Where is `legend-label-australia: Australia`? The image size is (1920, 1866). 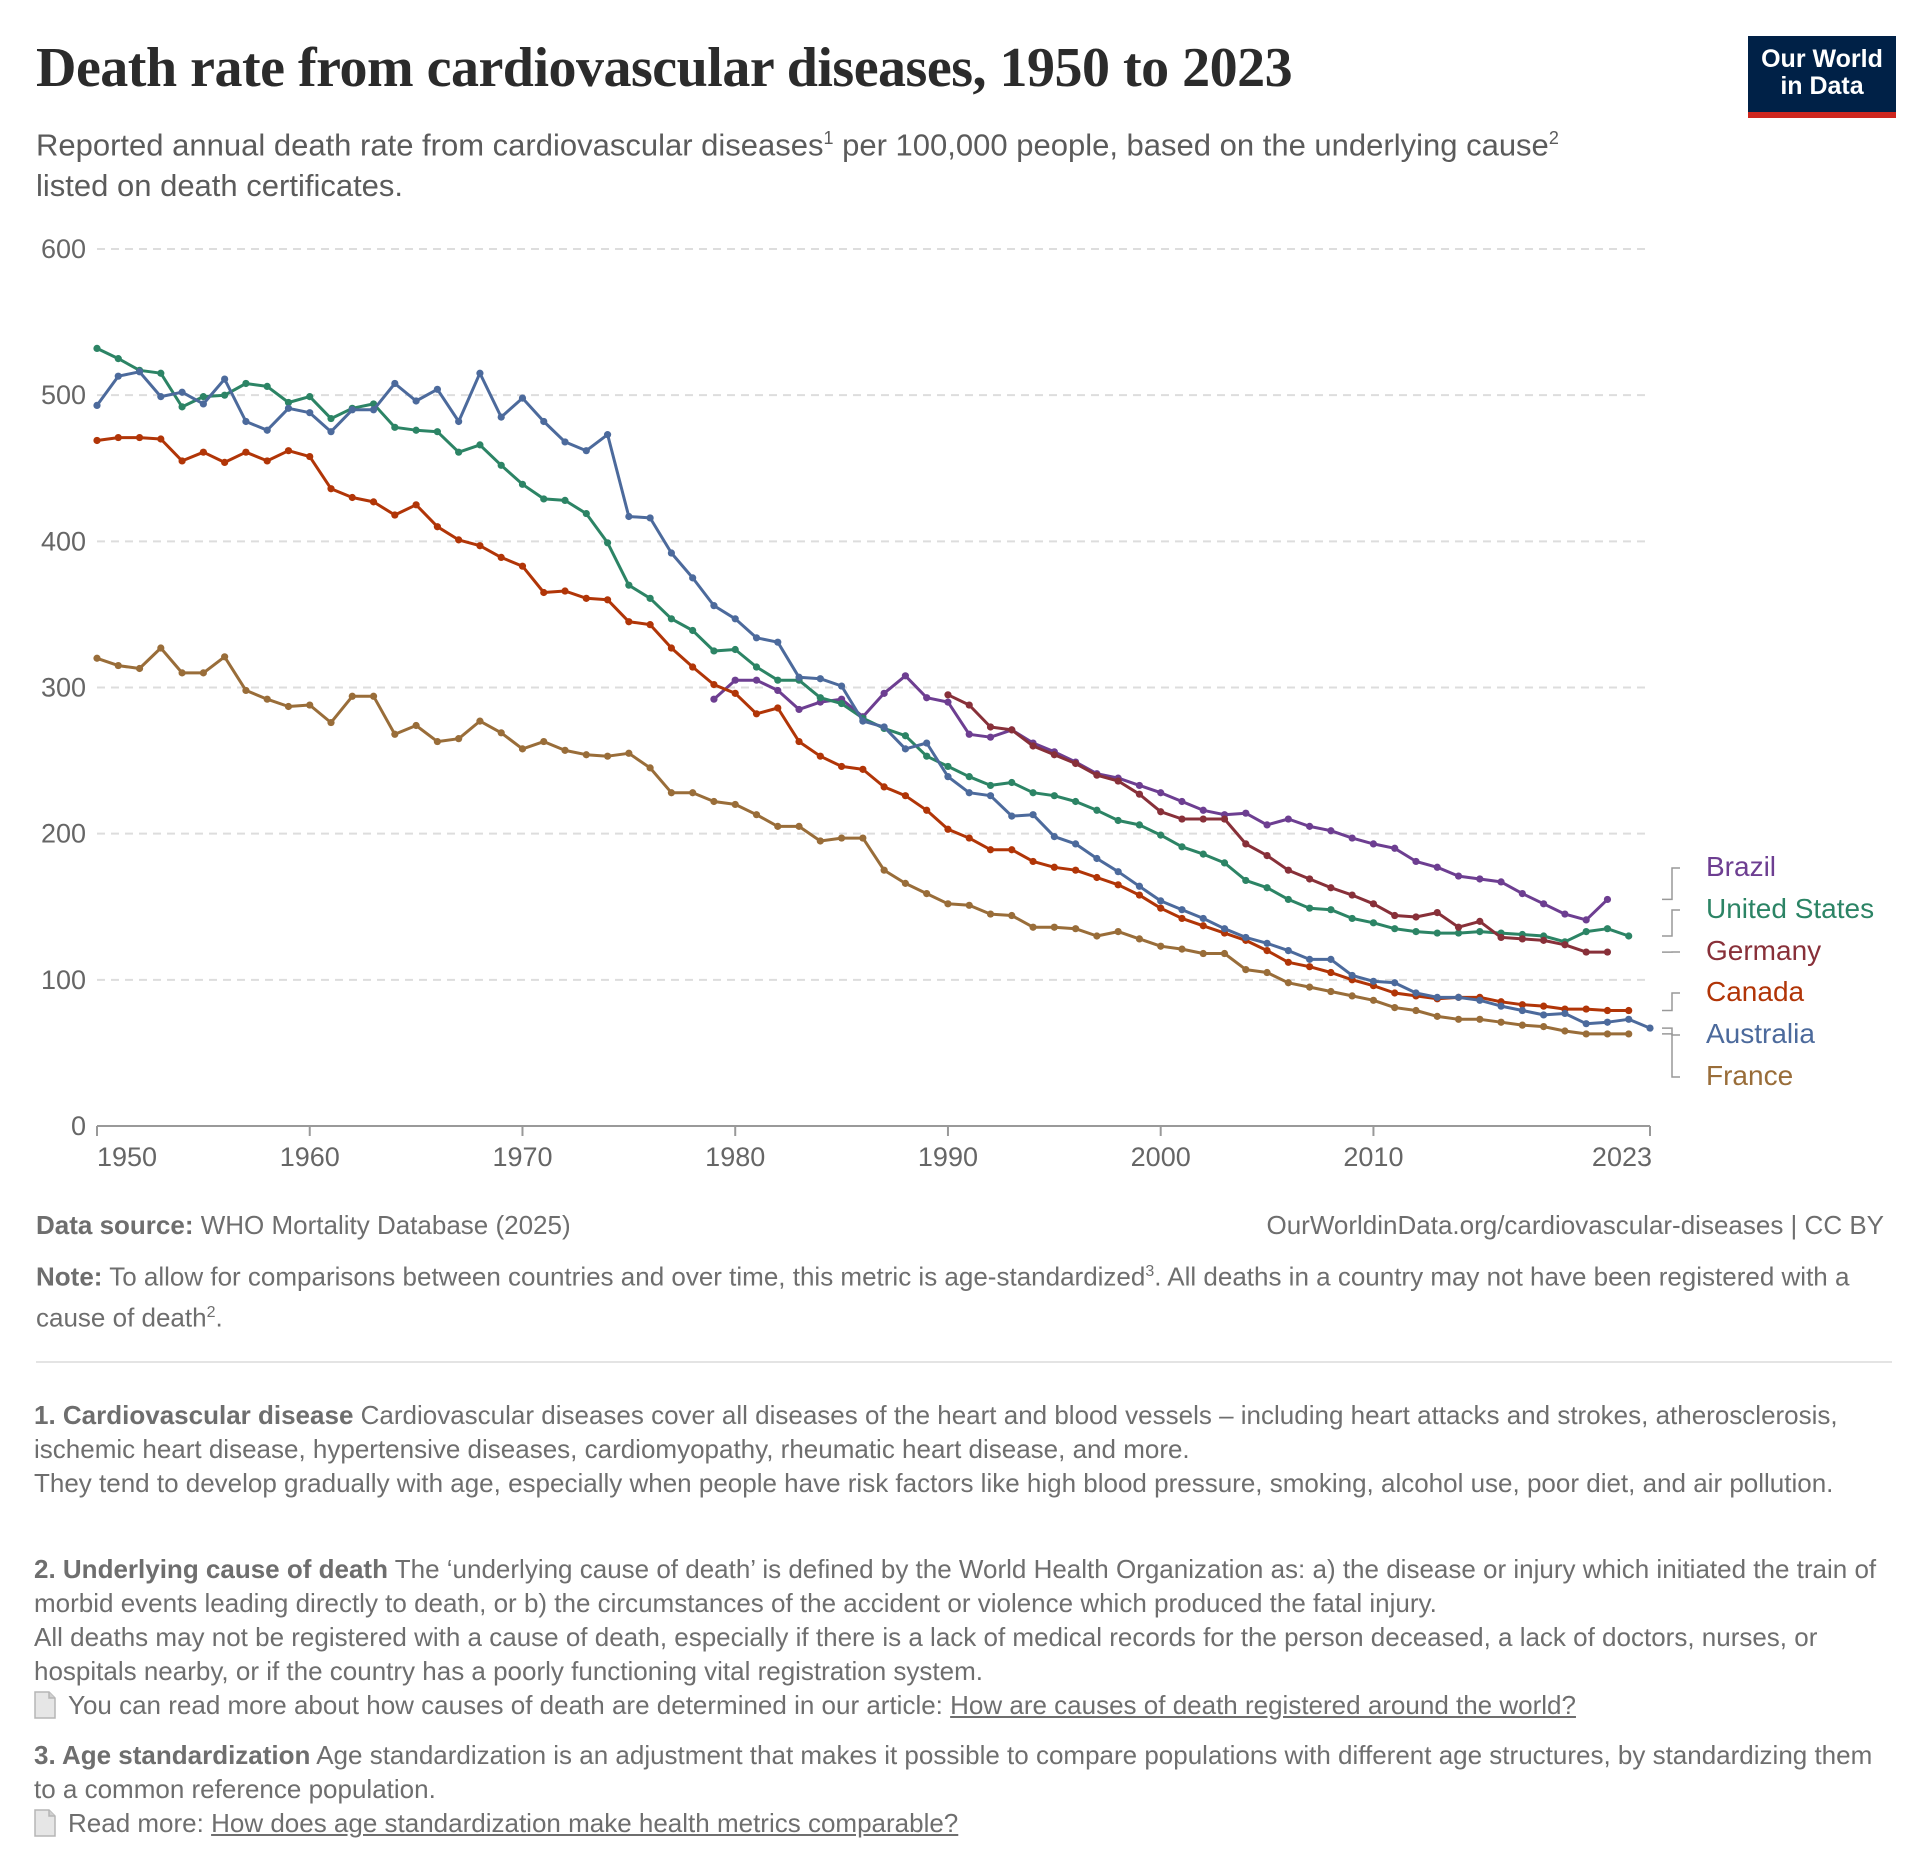
legend-label-australia: Australia is located at coordinates (1760, 1033).